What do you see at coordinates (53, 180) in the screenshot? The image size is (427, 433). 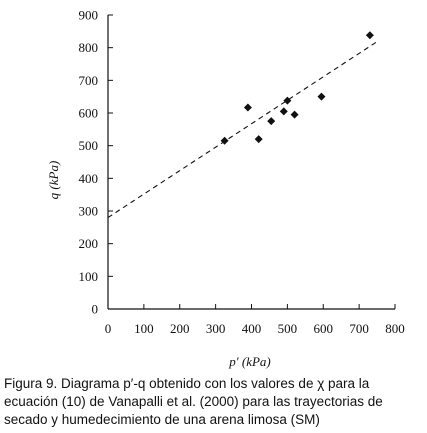 I see `y-axis-label: q (kPa)` at bounding box center [53, 180].